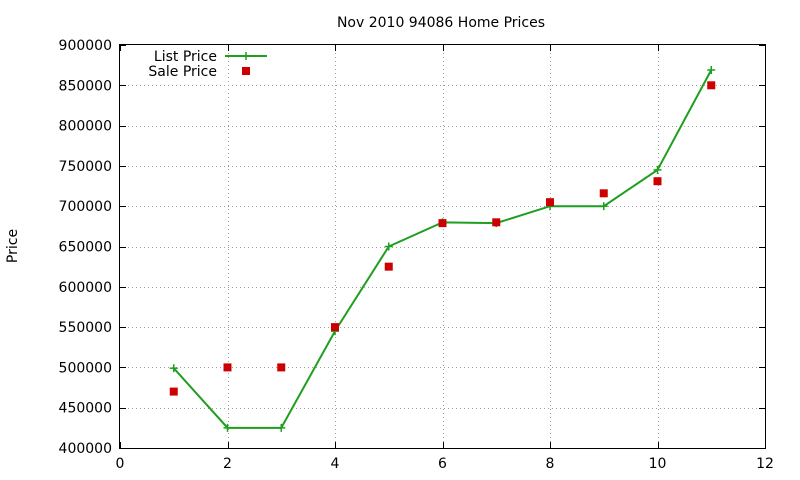 The height and width of the screenshot is (480, 800). I want to click on chart-title: Nov 2010 94086 Home Prices, so click(441, 23).